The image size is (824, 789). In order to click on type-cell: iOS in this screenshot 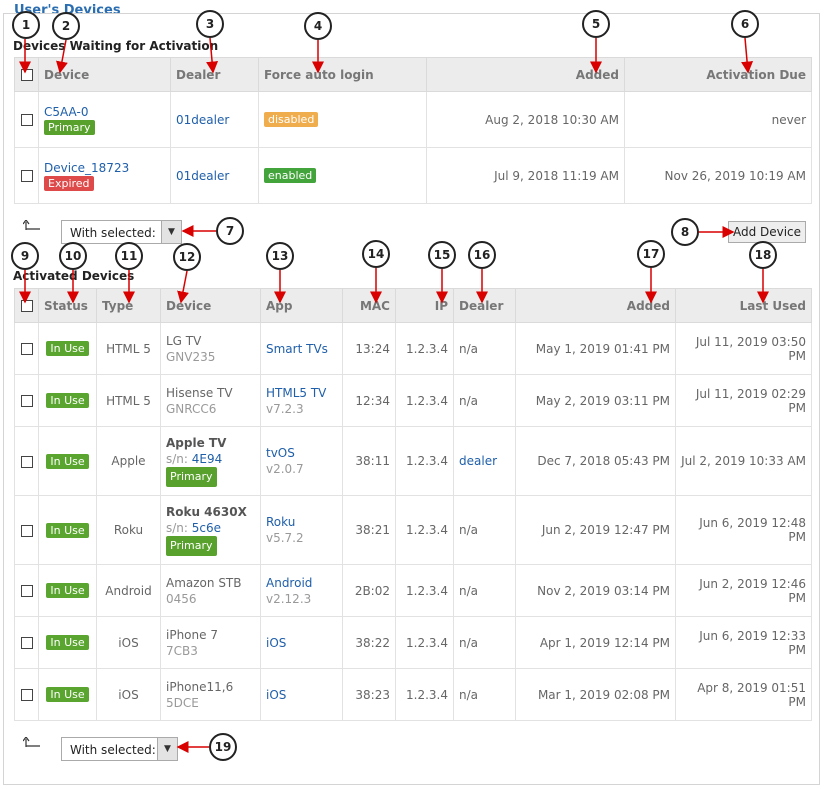, I will do `click(128, 642)`.